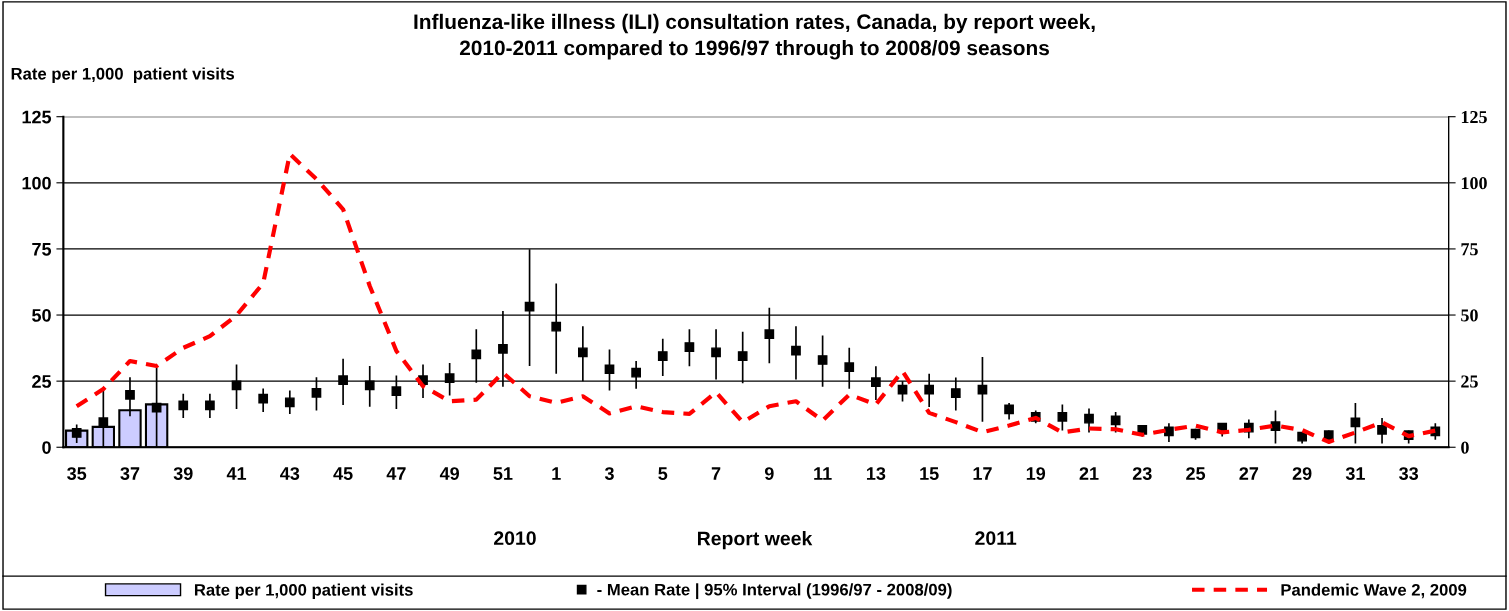 This screenshot has height=611, width=1509. What do you see at coordinates (42, 249) in the screenshot?
I see `y-tick-label: 75` at bounding box center [42, 249].